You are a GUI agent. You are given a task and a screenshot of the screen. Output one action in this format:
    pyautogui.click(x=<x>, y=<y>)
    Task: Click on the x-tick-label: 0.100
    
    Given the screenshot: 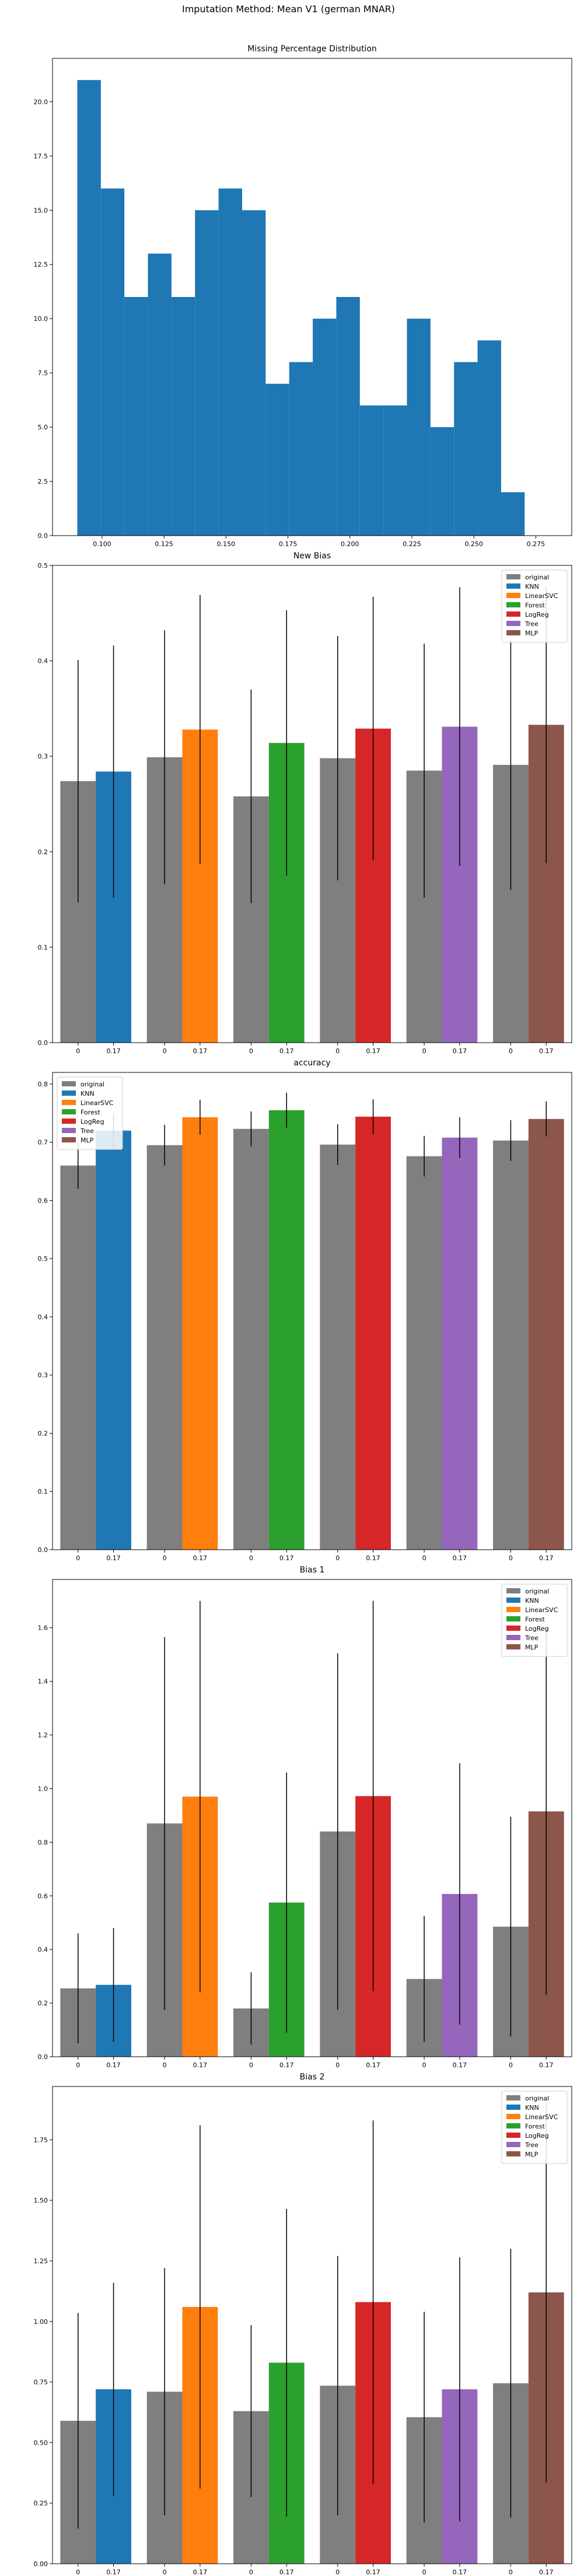 What is the action you would take?
    pyautogui.click(x=102, y=544)
    